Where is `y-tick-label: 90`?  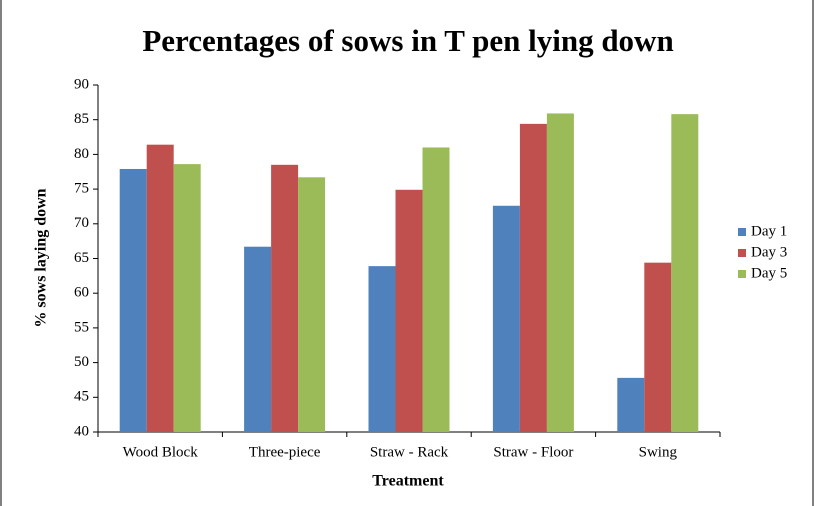
y-tick-label: 90 is located at coordinates (81, 84).